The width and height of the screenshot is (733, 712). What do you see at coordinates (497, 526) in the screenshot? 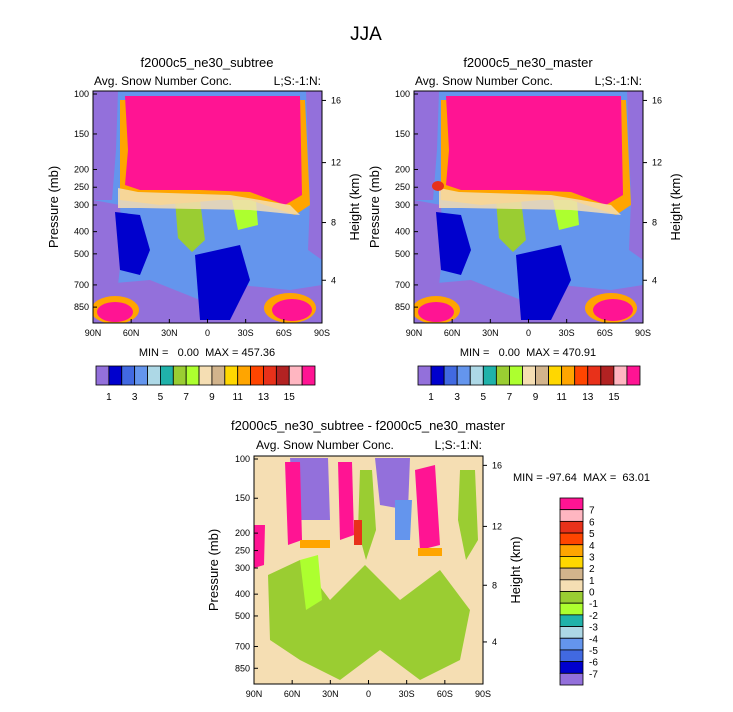
I see `y-tick-right-label: 12` at bounding box center [497, 526].